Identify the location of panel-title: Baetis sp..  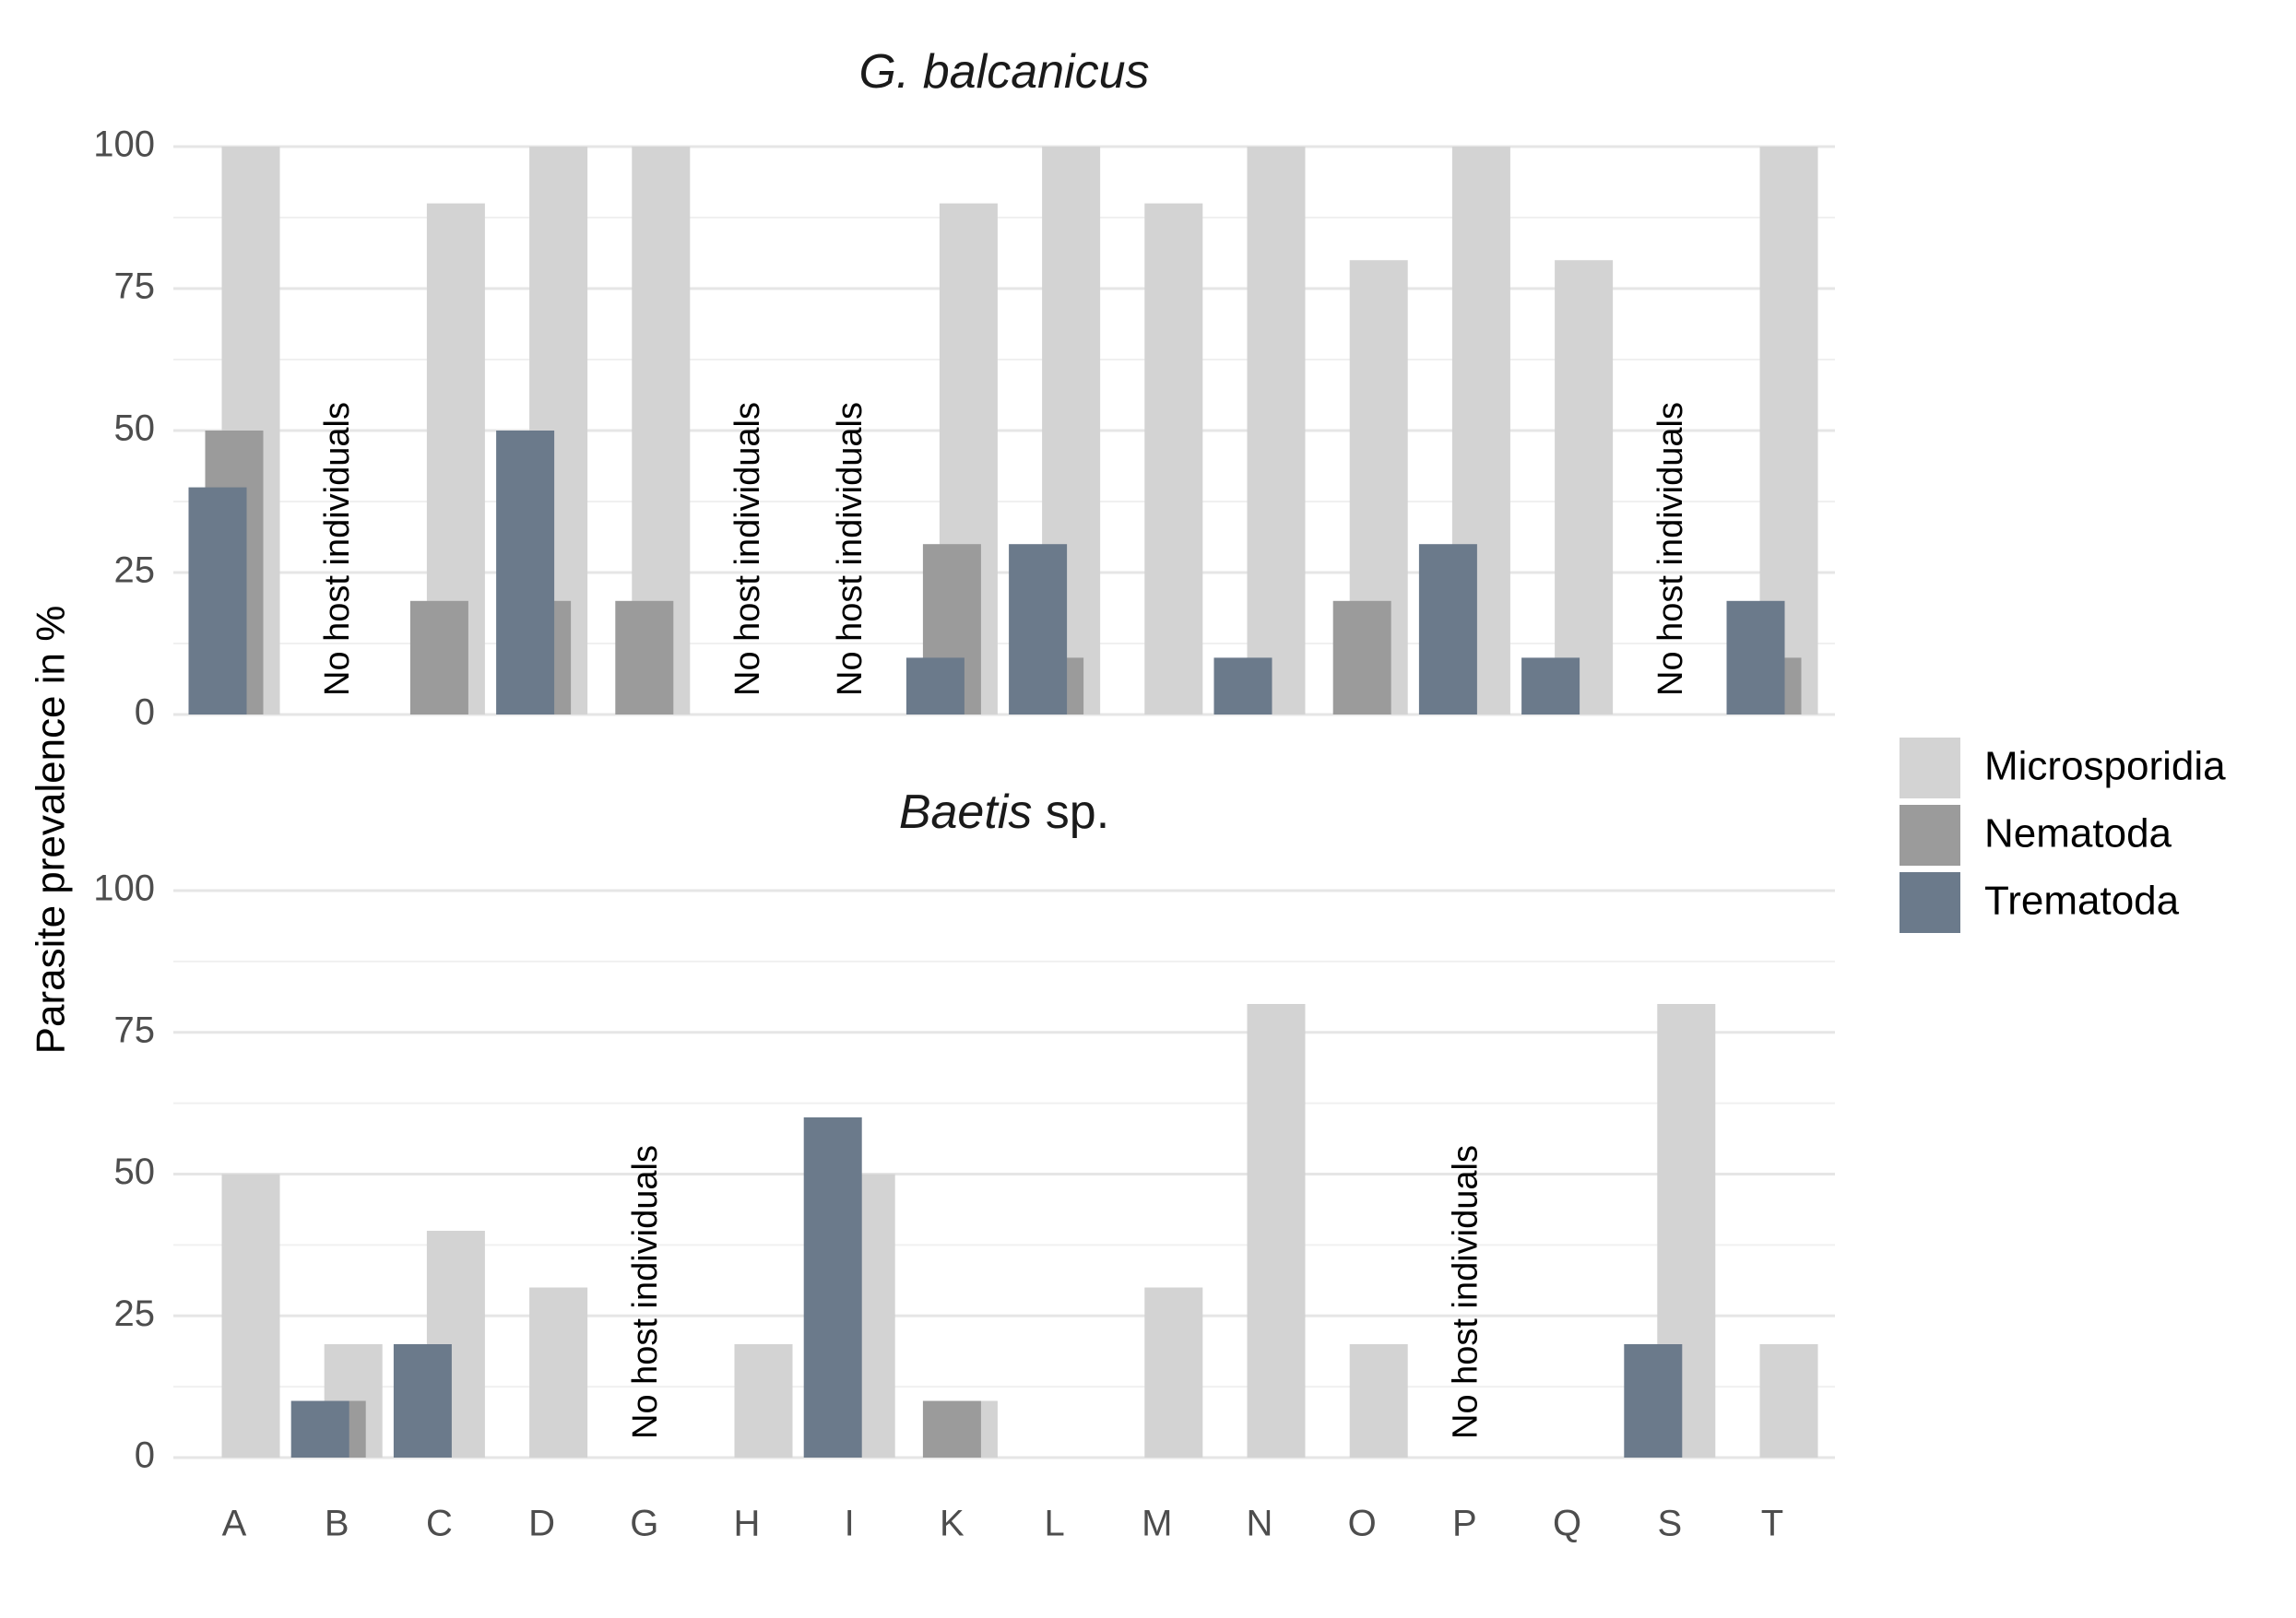
(1004, 812).